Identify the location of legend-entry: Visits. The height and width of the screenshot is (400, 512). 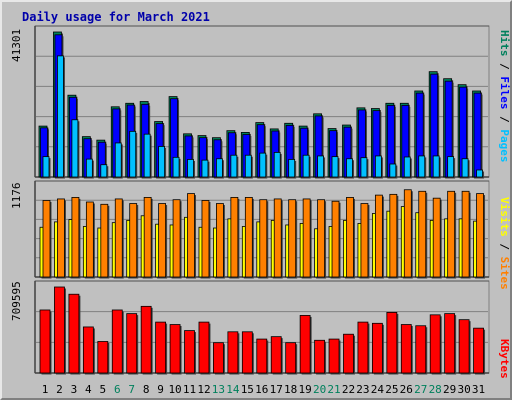
(504, 217).